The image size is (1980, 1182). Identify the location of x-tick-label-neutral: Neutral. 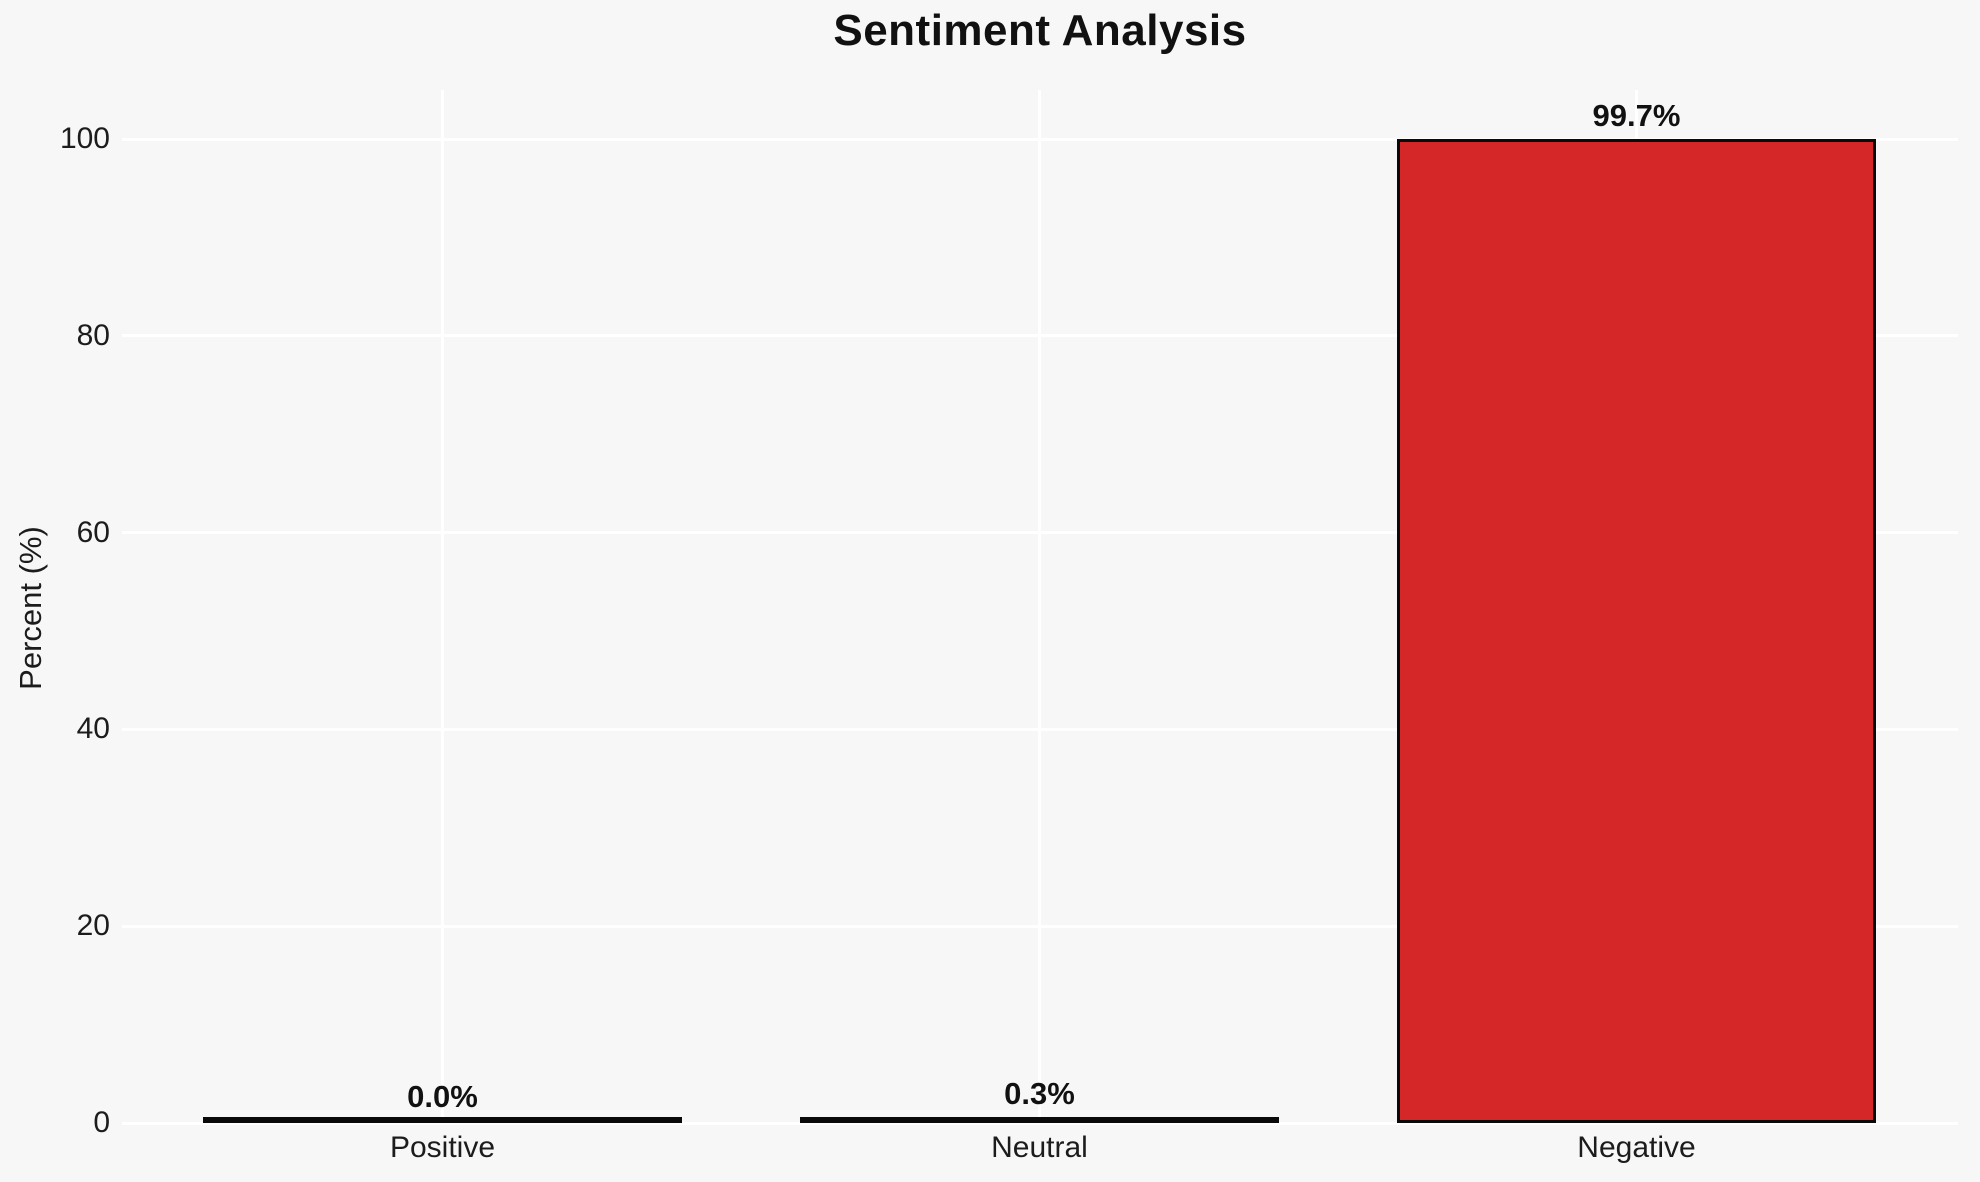
(1039, 1147).